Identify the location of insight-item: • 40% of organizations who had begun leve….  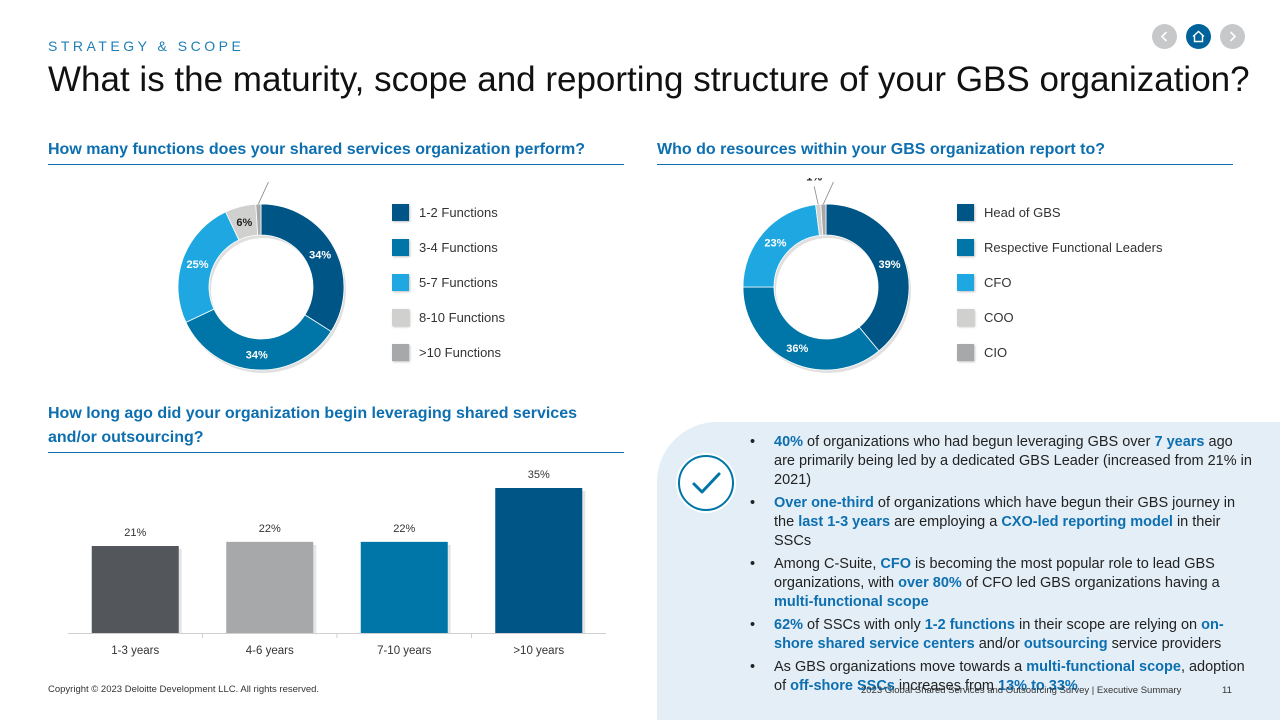
(1002, 461).